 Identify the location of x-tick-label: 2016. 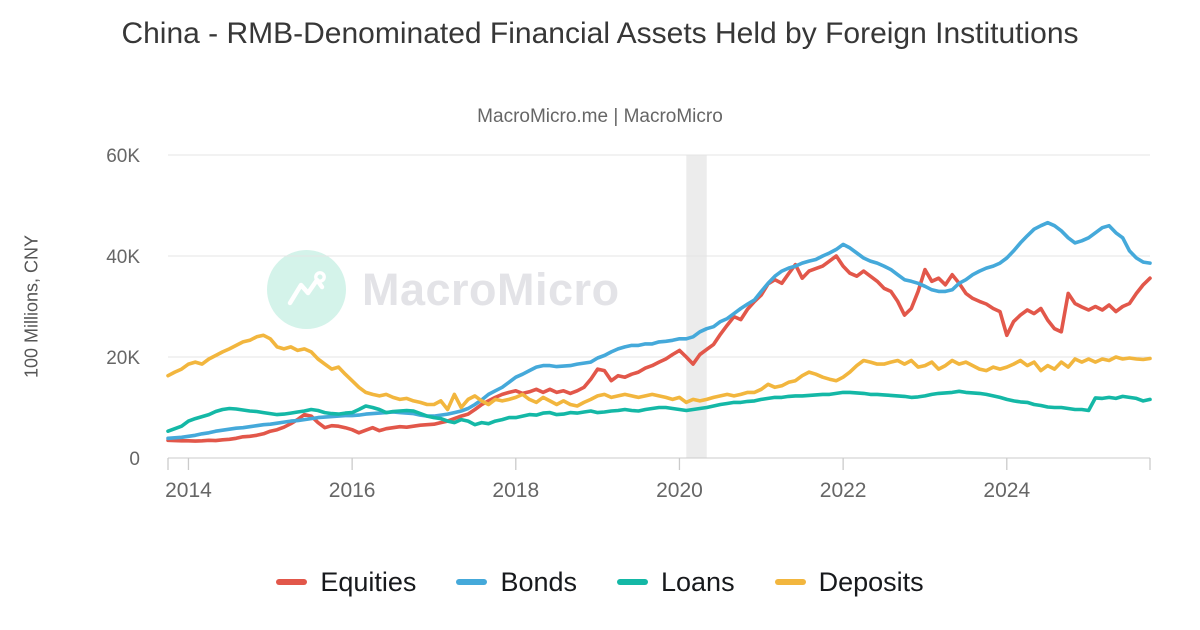
(352, 490).